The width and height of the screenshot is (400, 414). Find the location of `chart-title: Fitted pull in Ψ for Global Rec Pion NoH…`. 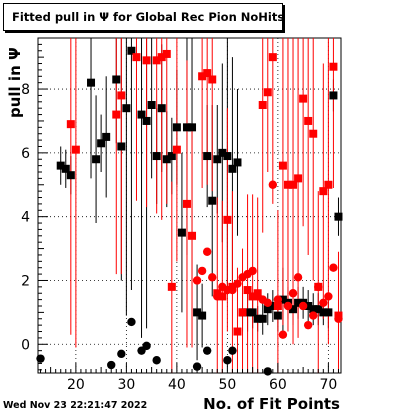

chart-title: Fitted pull in Ψ for Global Rec Pion NoH… is located at coordinates (143, 17).